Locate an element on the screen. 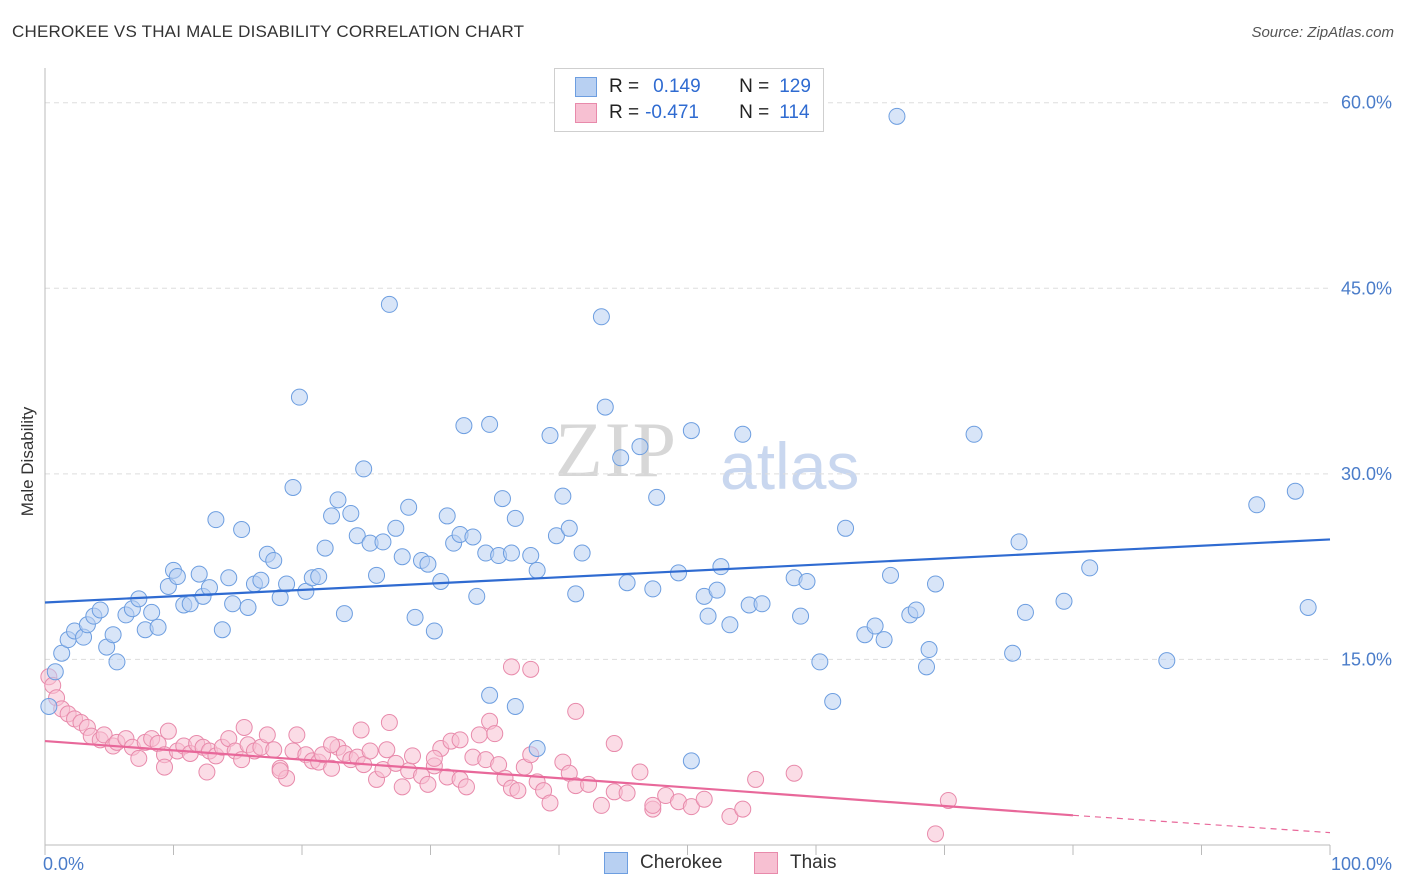 The image size is (1406, 892). thai-trend-extension is located at coordinates (1201, 824).